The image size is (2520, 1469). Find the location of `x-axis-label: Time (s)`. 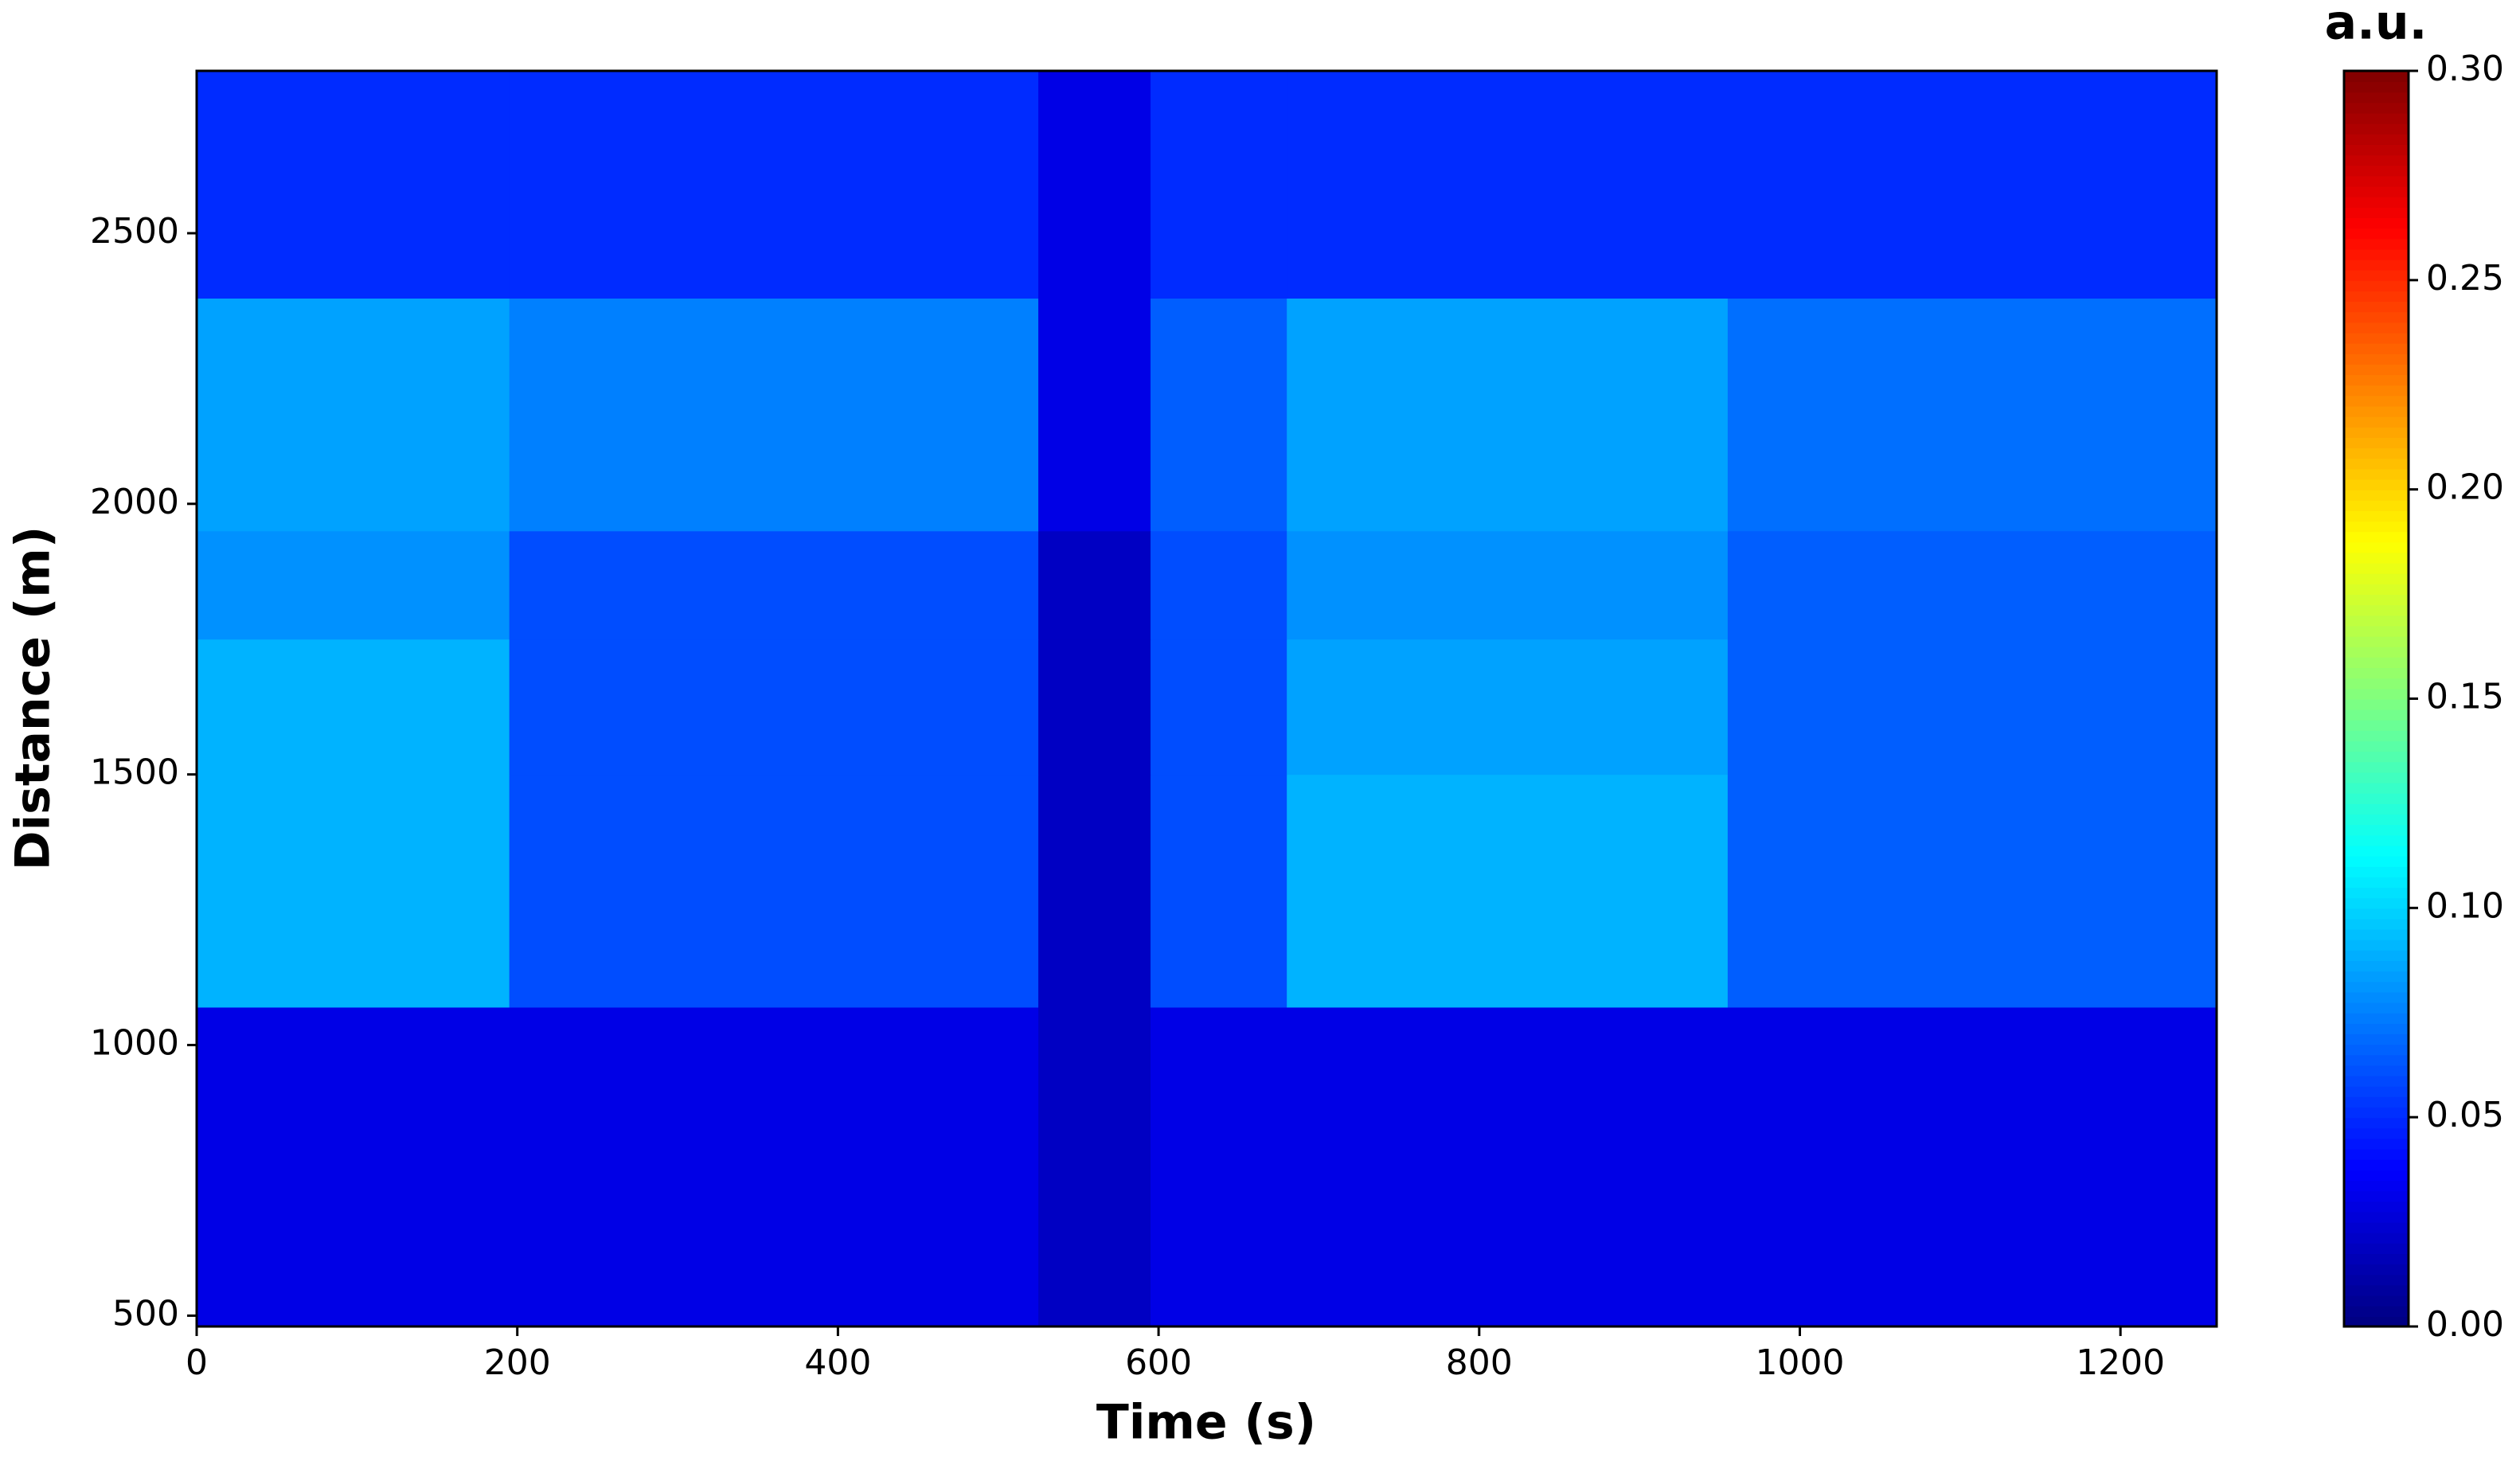

x-axis-label: Time (s) is located at coordinates (1206, 1423).